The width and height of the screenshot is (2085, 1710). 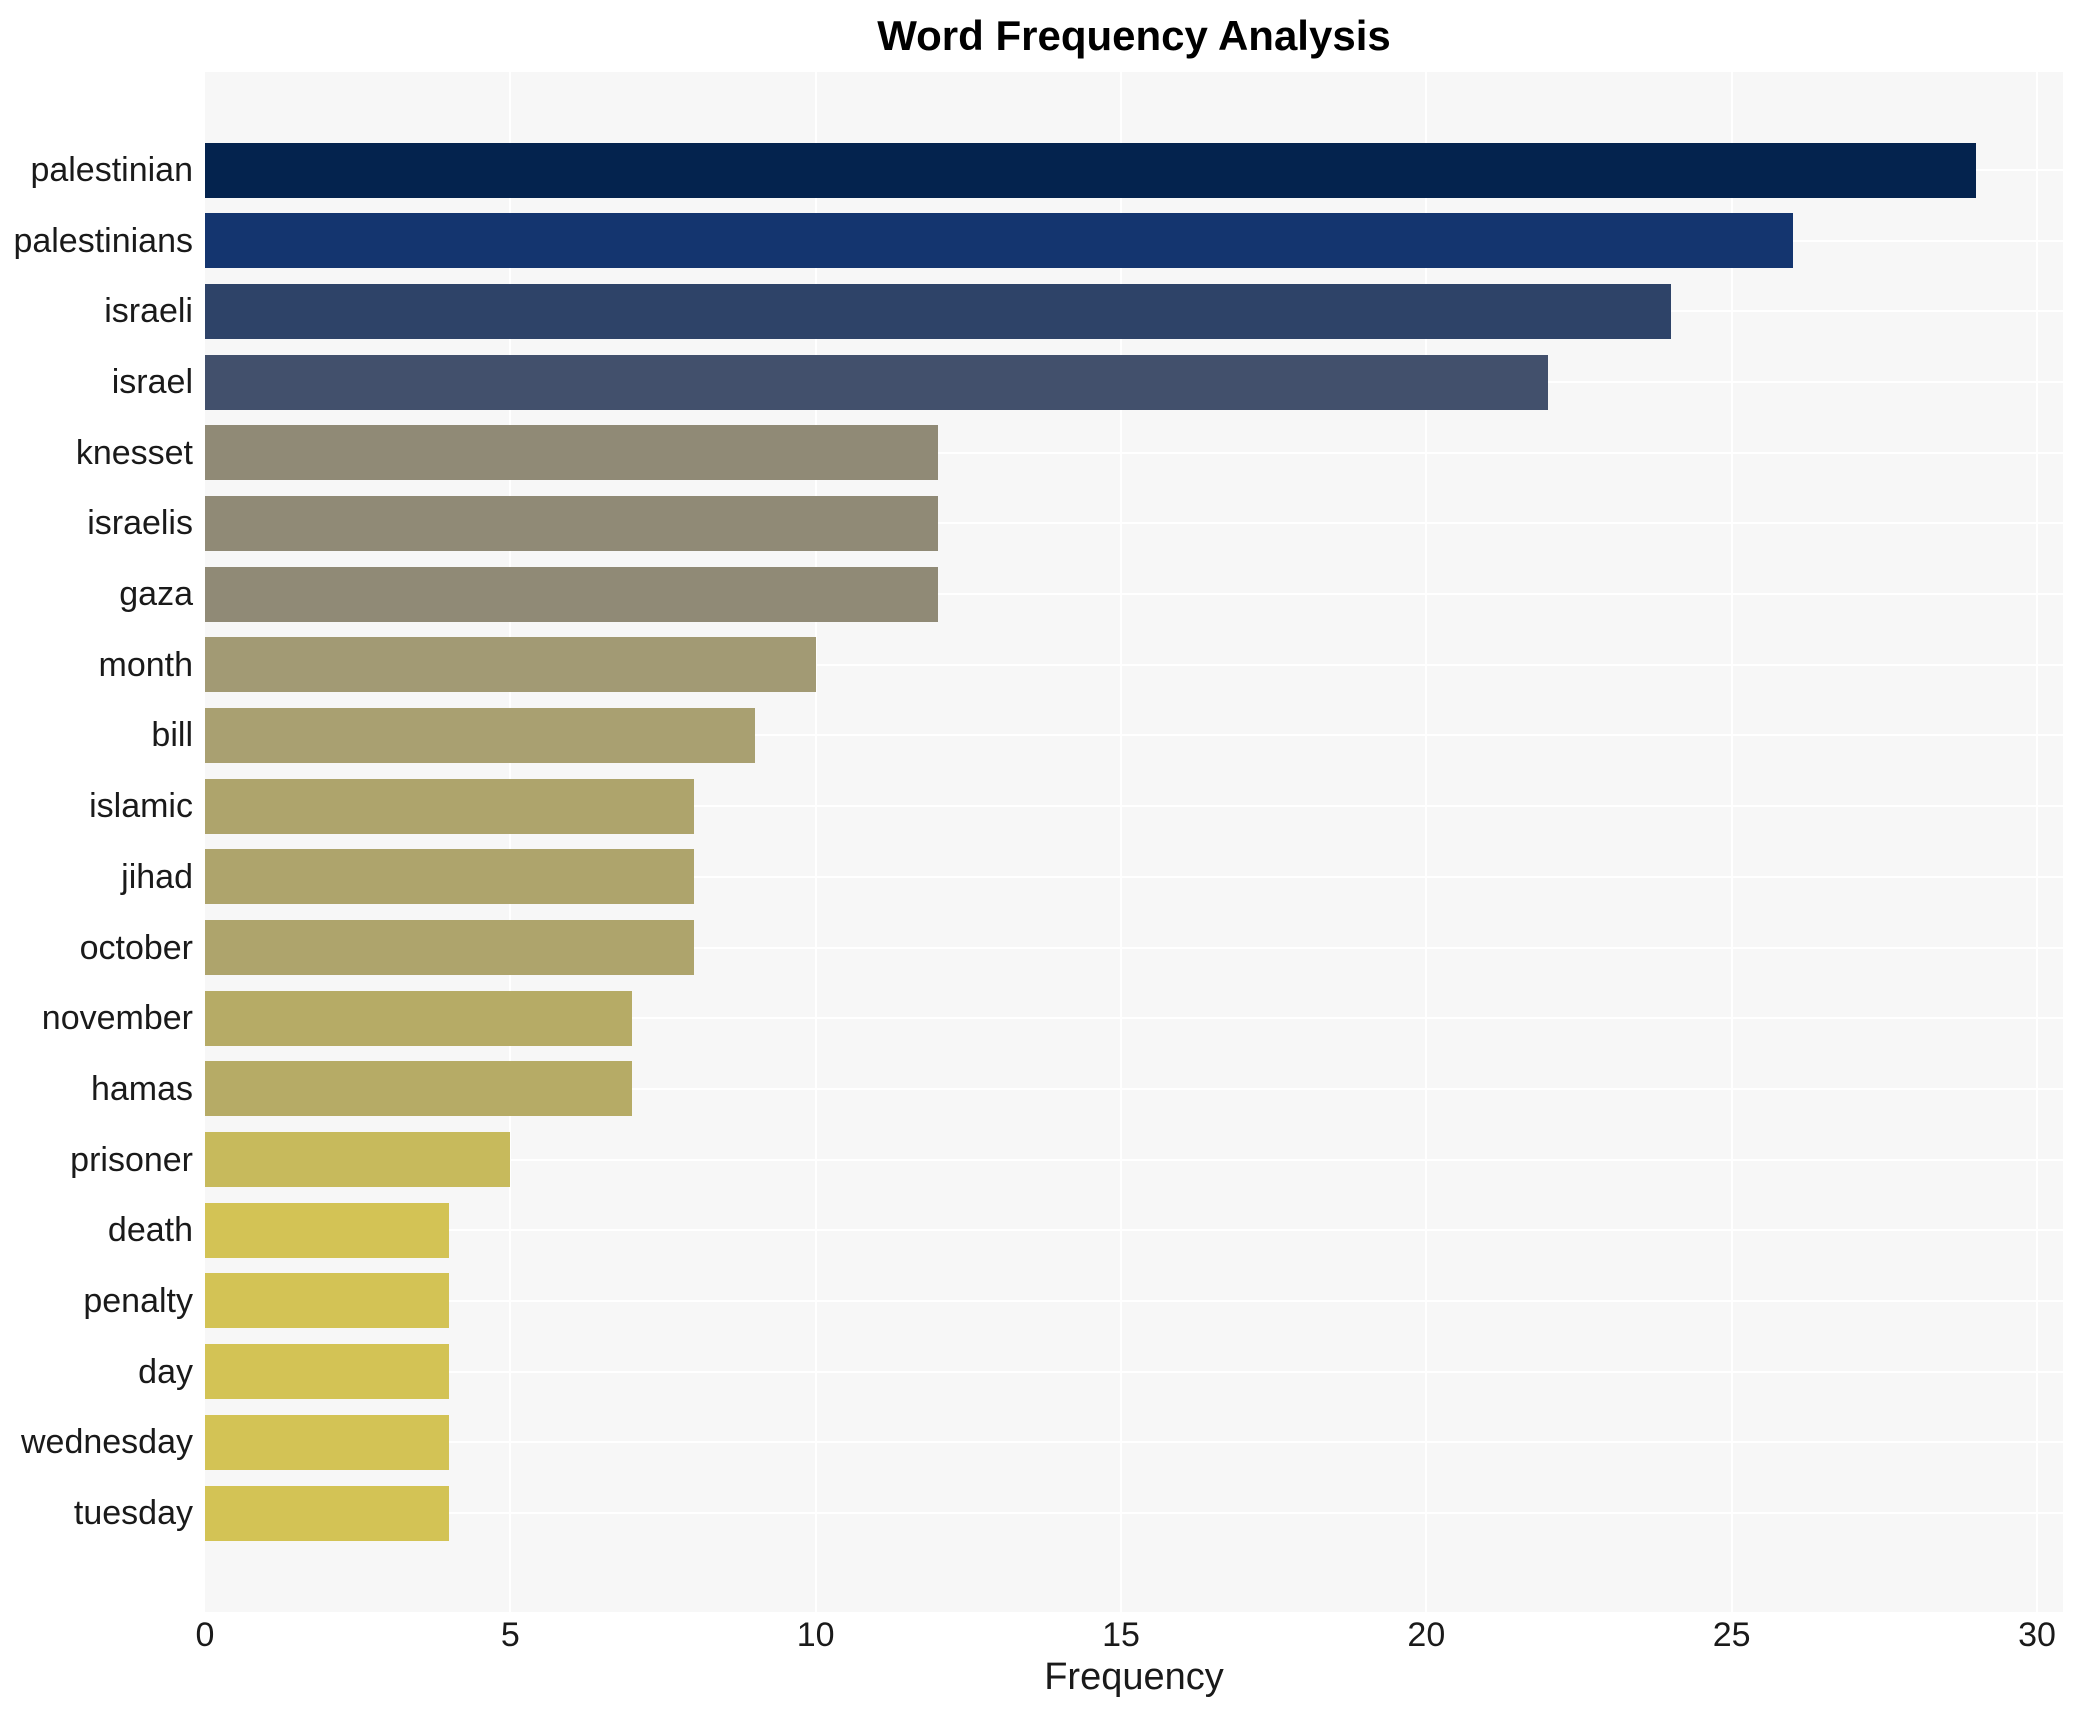 I want to click on x-tick-label: 20, so click(x=1426, y=1635).